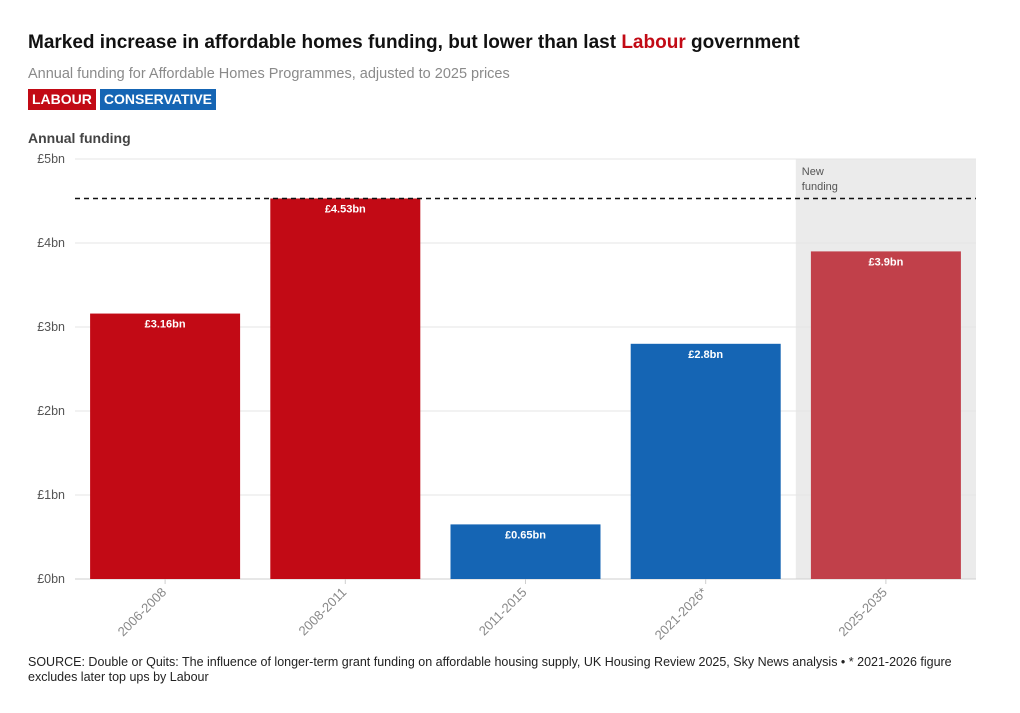  I want to click on title-highlight-labour: Labour, so click(653, 42).